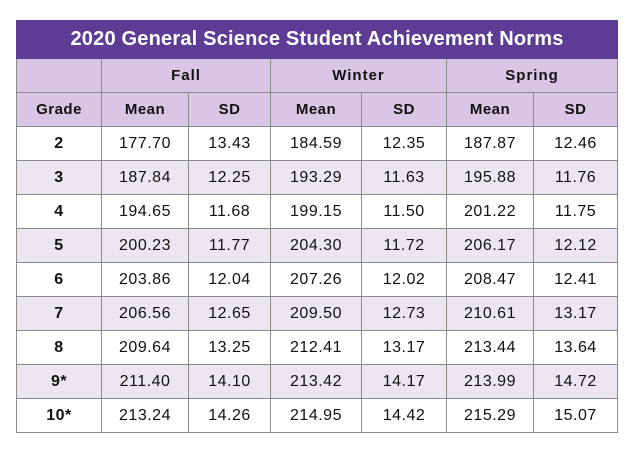  What do you see at coordinates (532, 75) in the screenshot?
I see `season-header-spring: Spring` at bounding box center [532, 75].